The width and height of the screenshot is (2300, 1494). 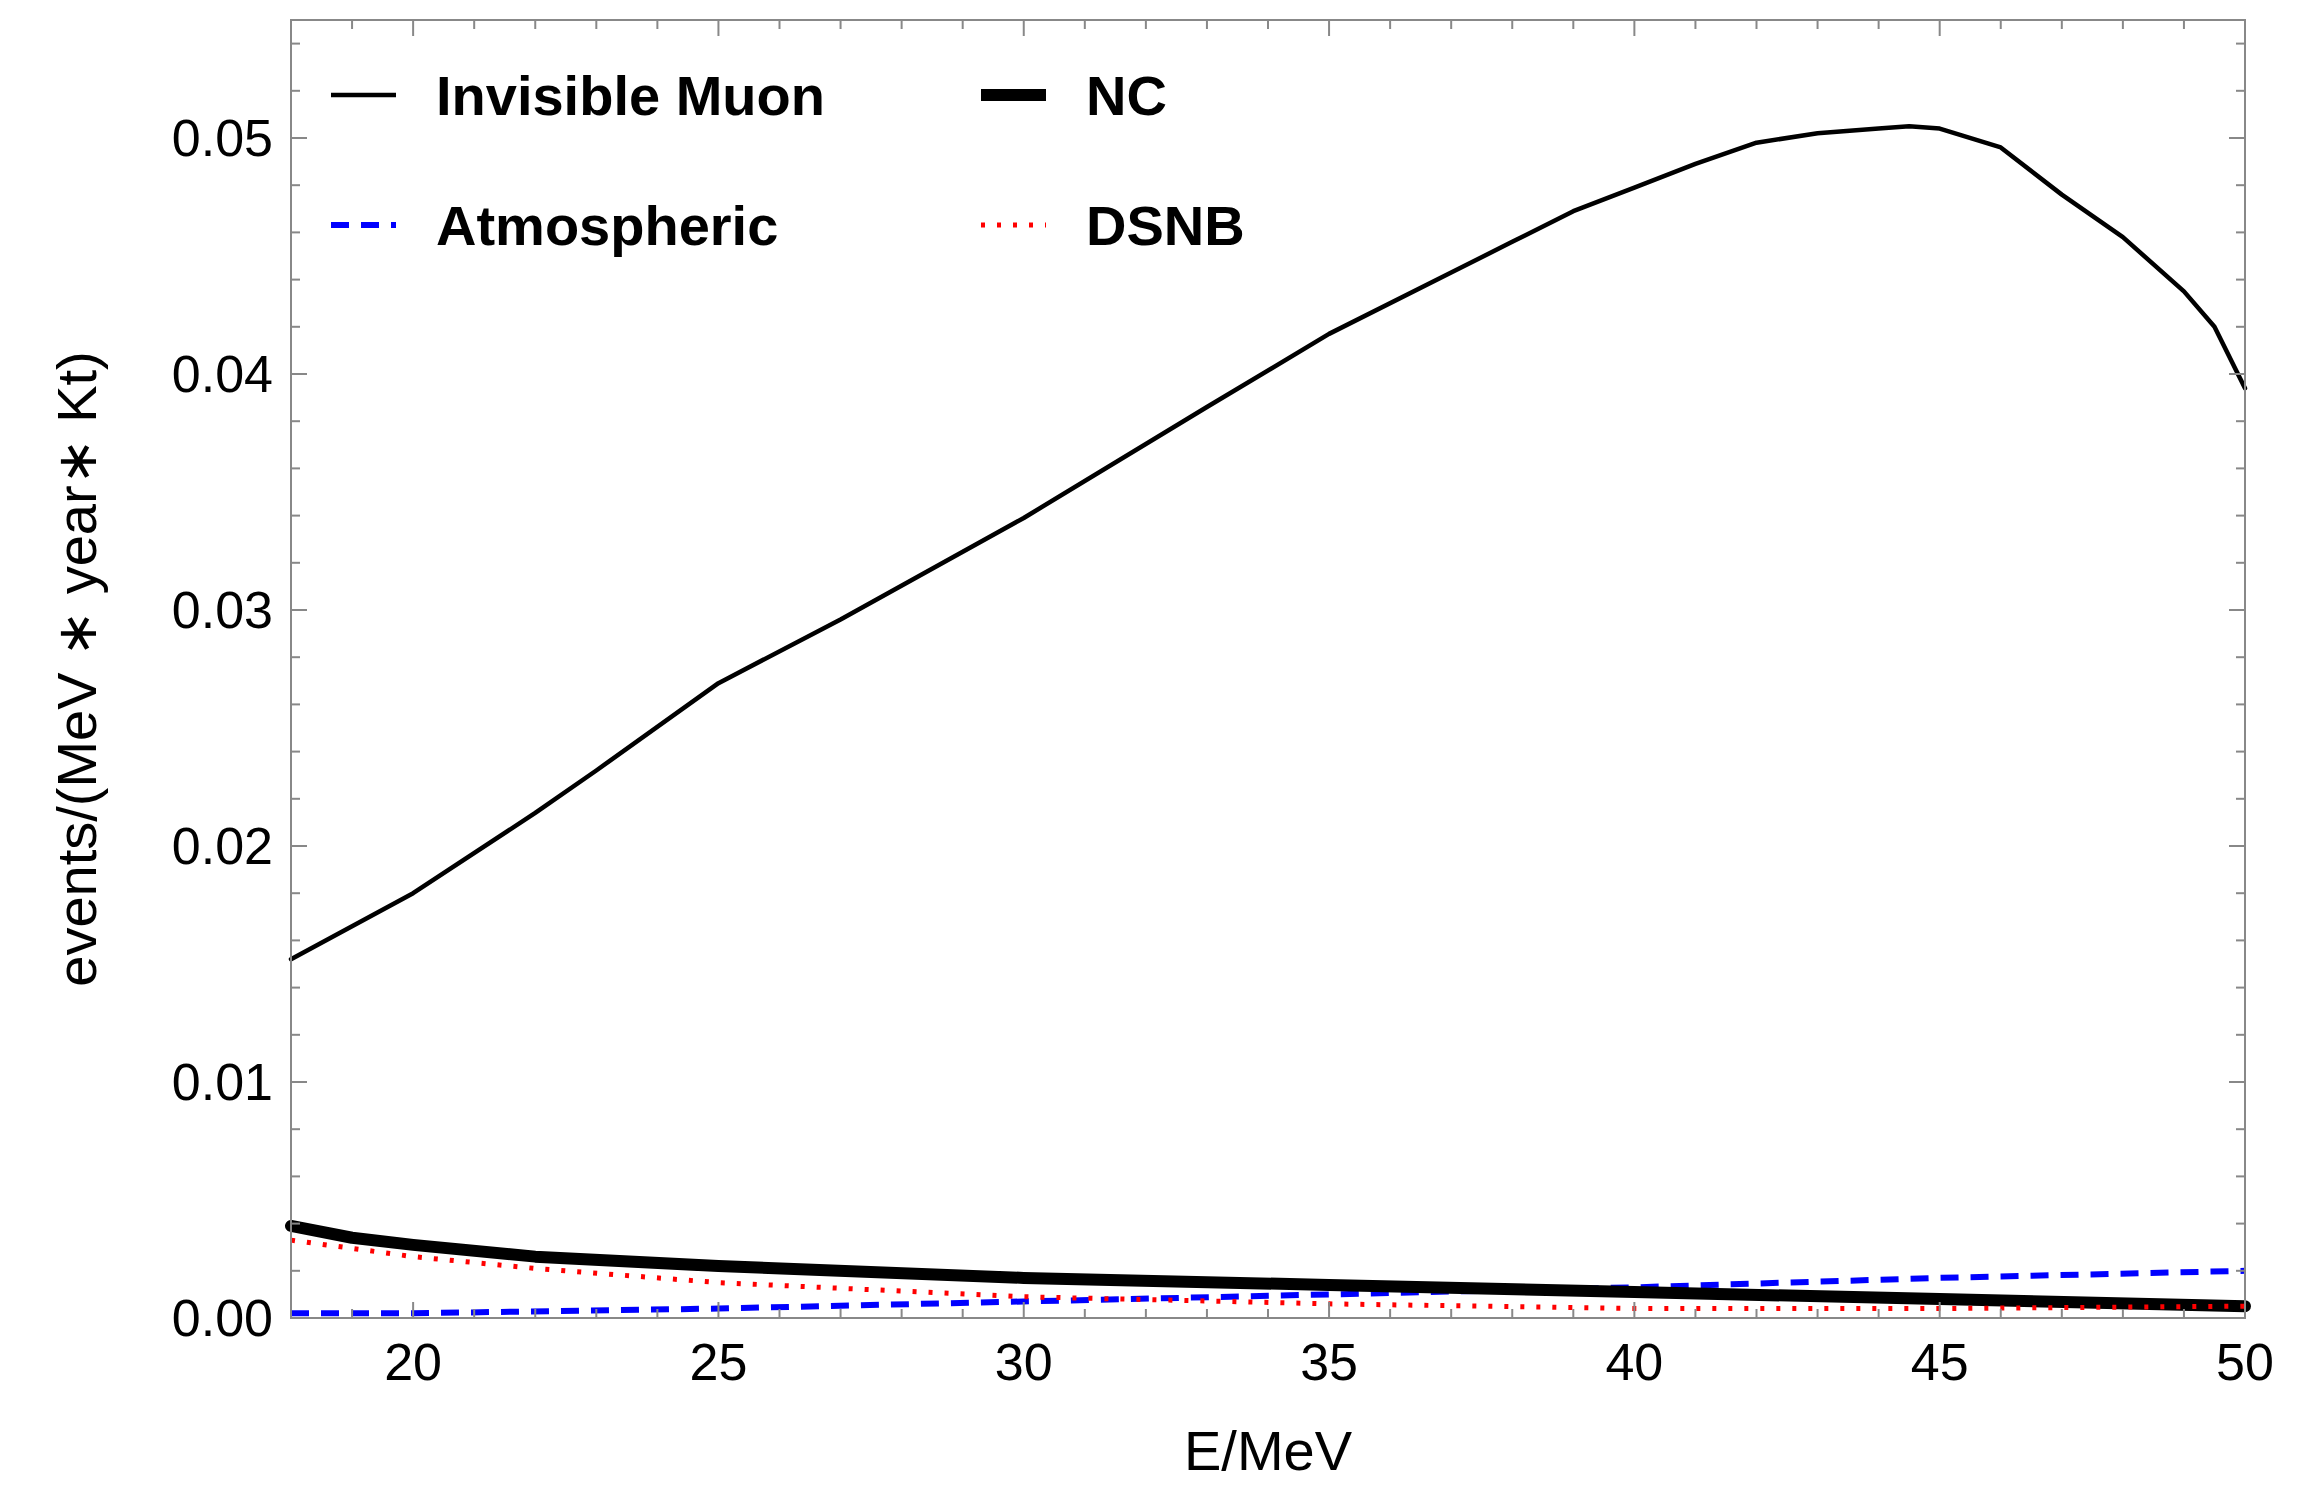 What do you see at coordinates (607, 225) in the screenshot?
I see `legend-label: Atmospheric` at bounding box center [607, 225].